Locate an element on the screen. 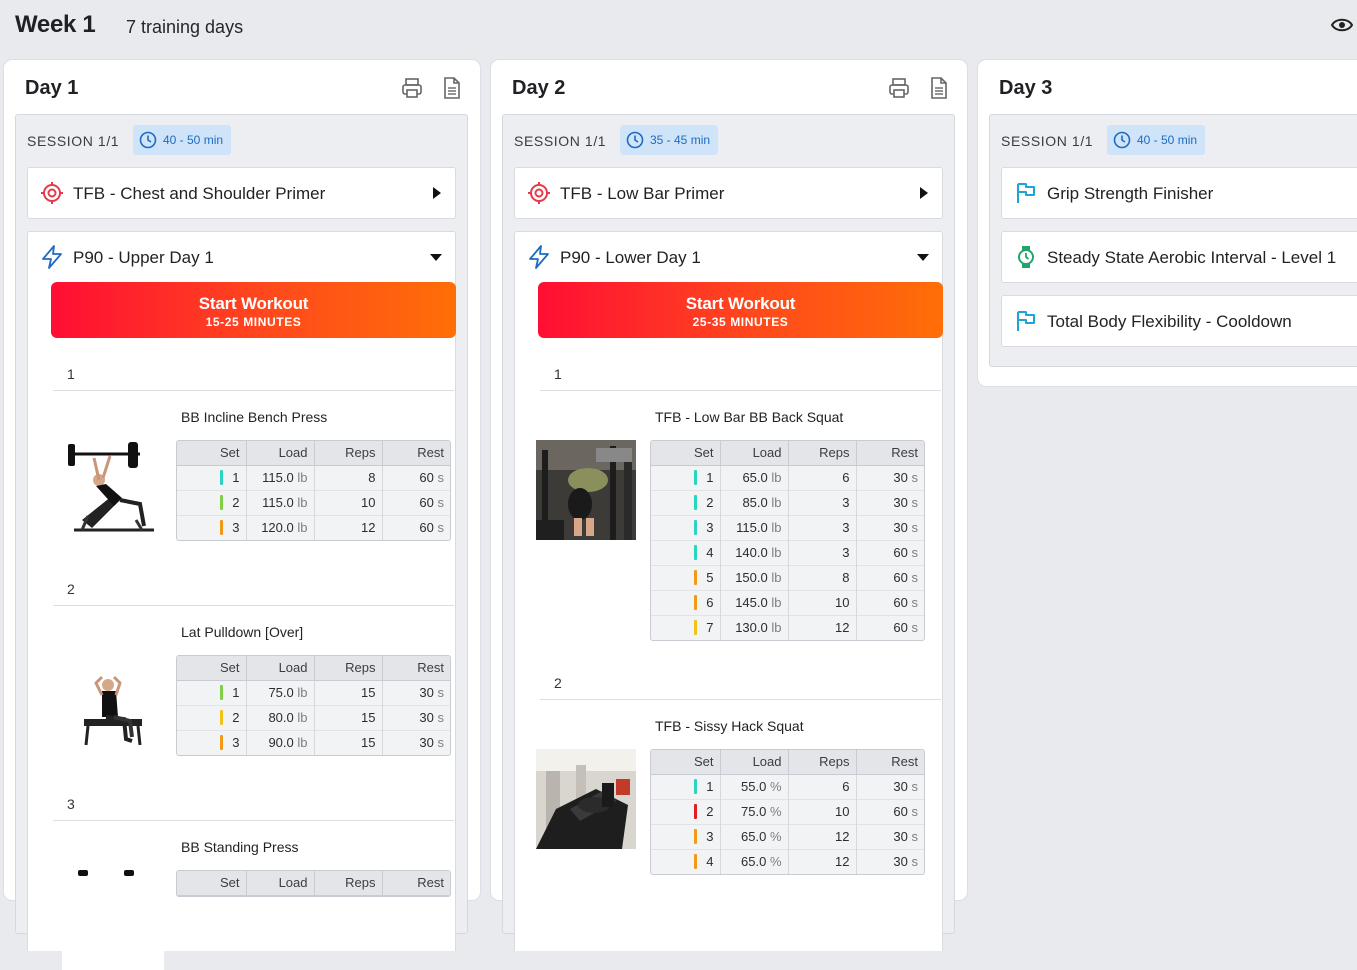 The height and width of the screenshot is (970, 1357). load-cell: 115.0 lb is located at coordinates (279, 502).